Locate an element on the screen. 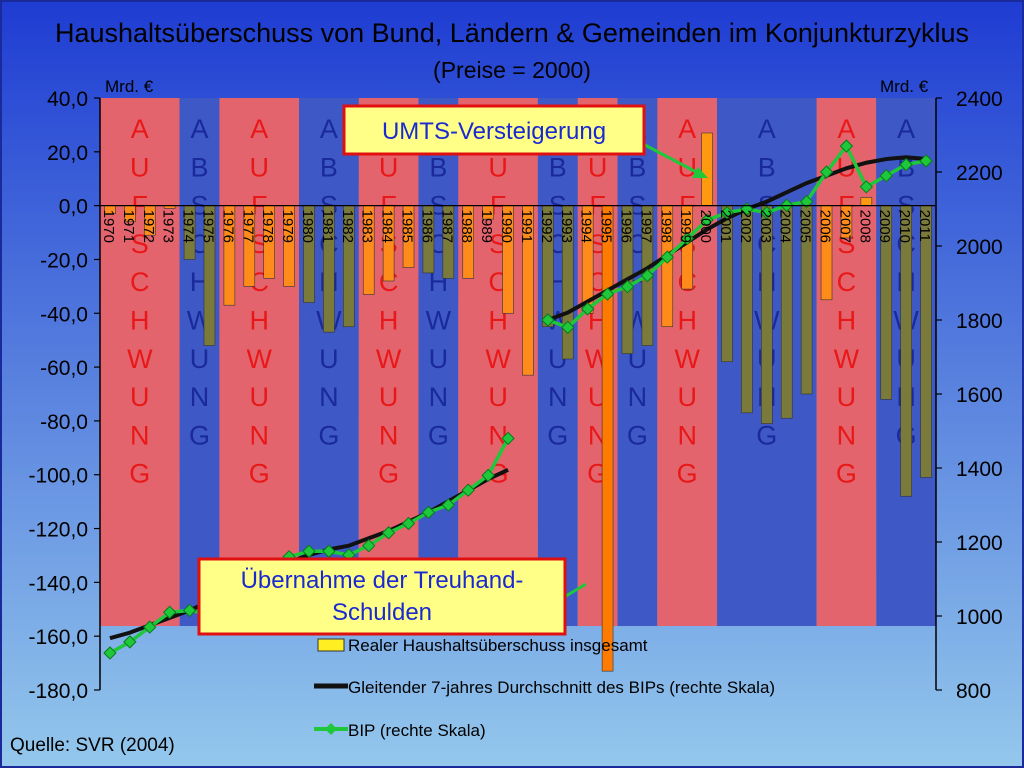  bip-point-1997 is located at coordinates (647, 275).